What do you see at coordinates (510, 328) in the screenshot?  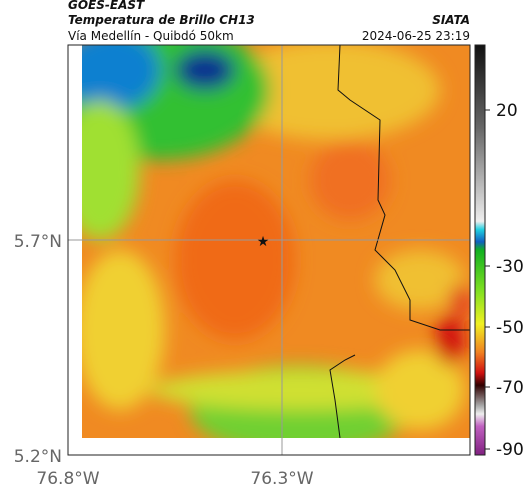 I see `colorbar-label: -50` at bounding box center [510, 328].